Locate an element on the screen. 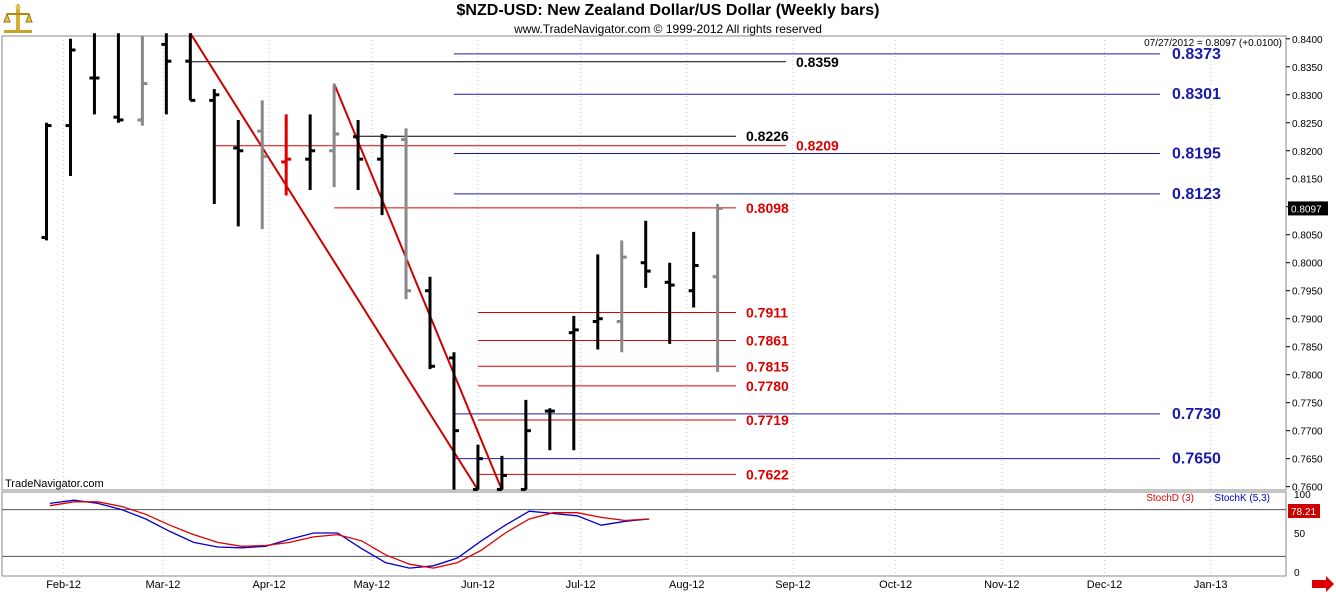 The width and height of the screenshot is (1336, 594). y-tick-label: 0.7600 is located at coordinates (1307, 488).